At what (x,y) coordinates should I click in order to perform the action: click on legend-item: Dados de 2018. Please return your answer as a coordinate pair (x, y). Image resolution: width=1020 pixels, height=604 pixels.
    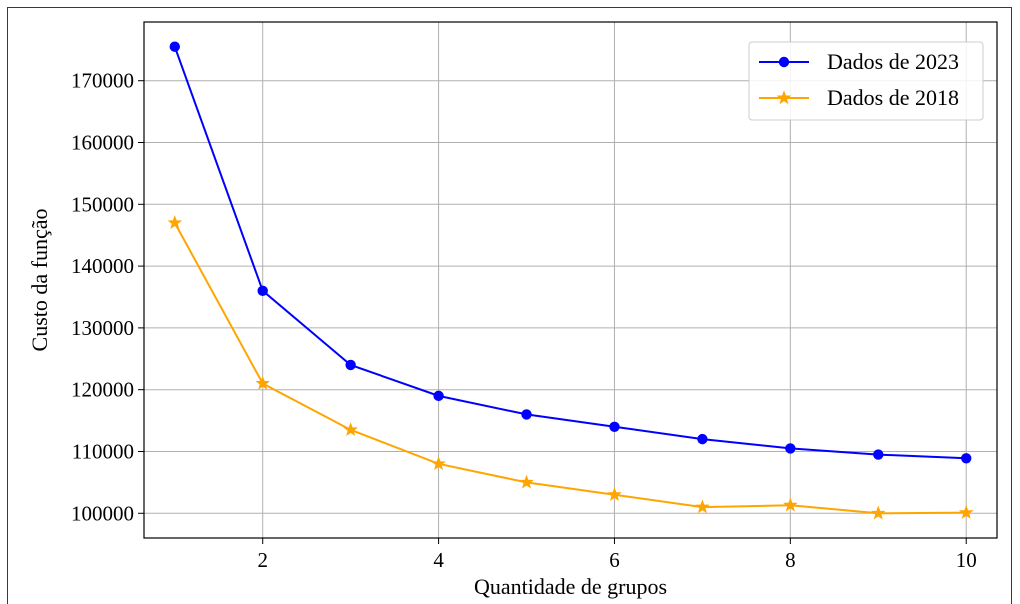
    Looking at the image, I should click on (859, 97).